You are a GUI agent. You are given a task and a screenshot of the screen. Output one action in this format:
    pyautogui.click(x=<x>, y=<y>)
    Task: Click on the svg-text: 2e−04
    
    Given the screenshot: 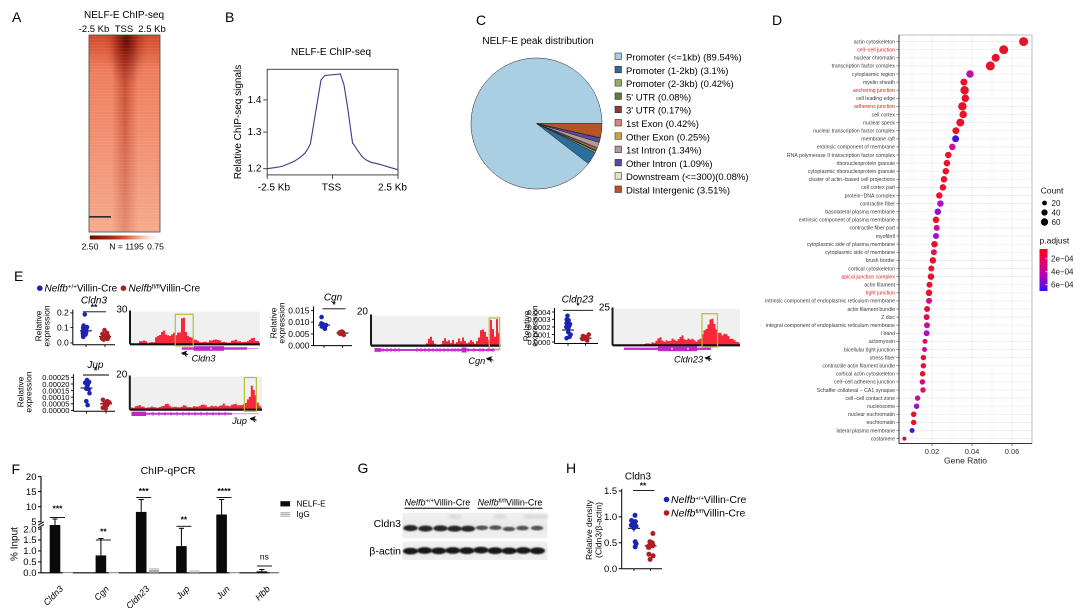 What is the action you would take?
    pyautogui.click(x=1062, y=259)
    